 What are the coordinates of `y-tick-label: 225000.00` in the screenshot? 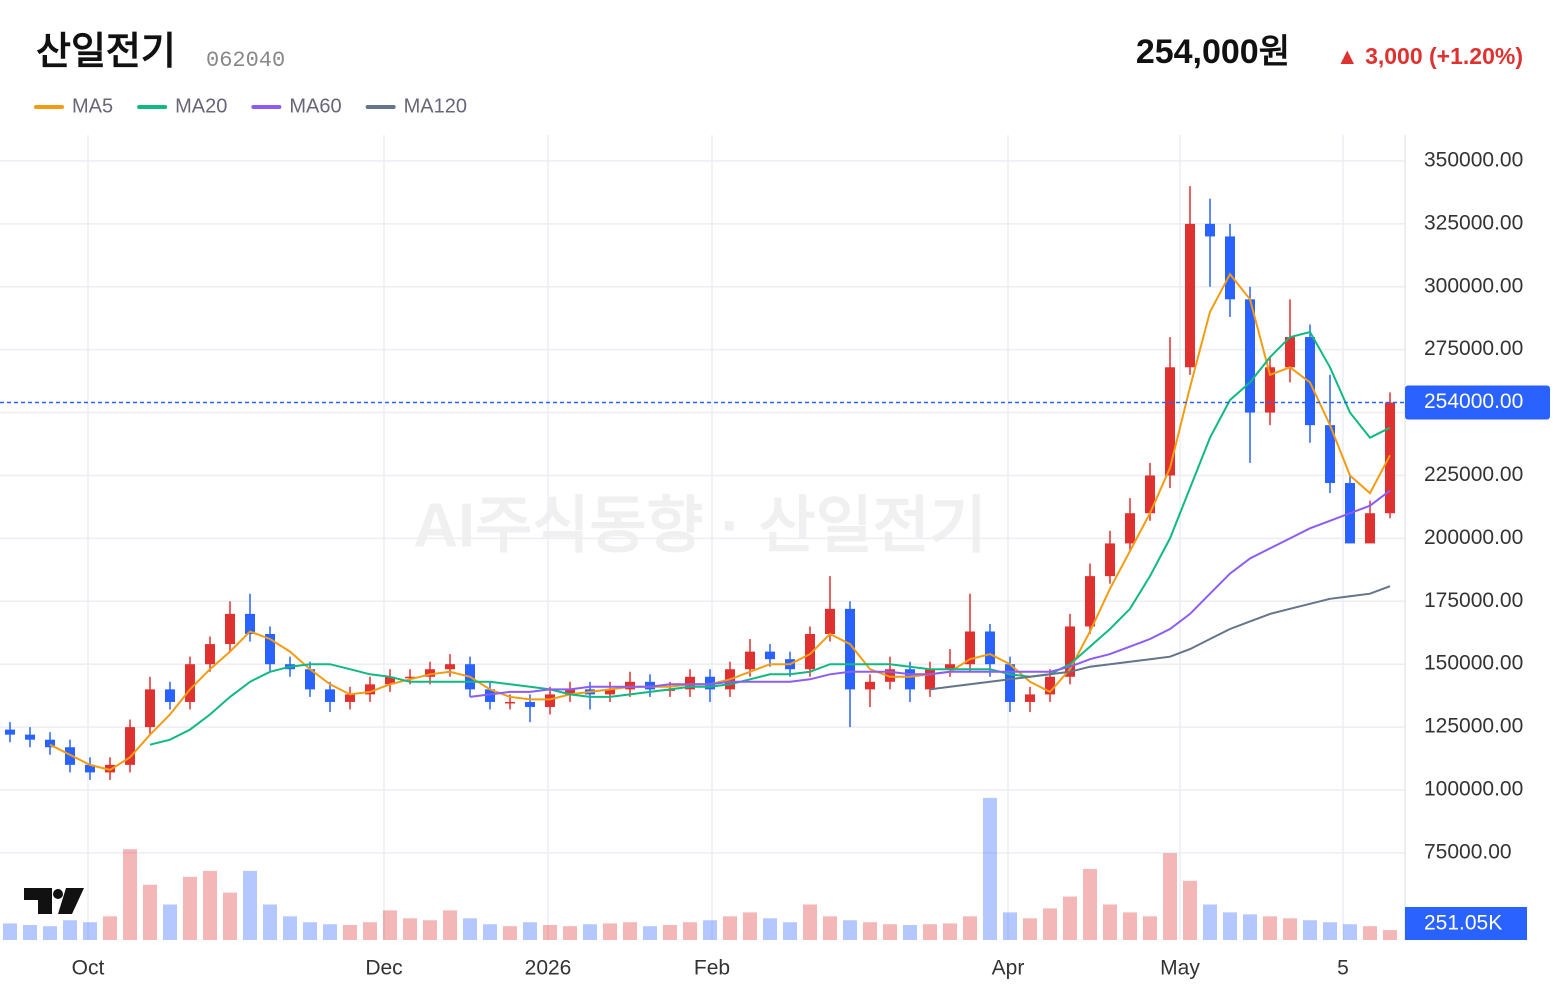 It's located at (1473, 474).